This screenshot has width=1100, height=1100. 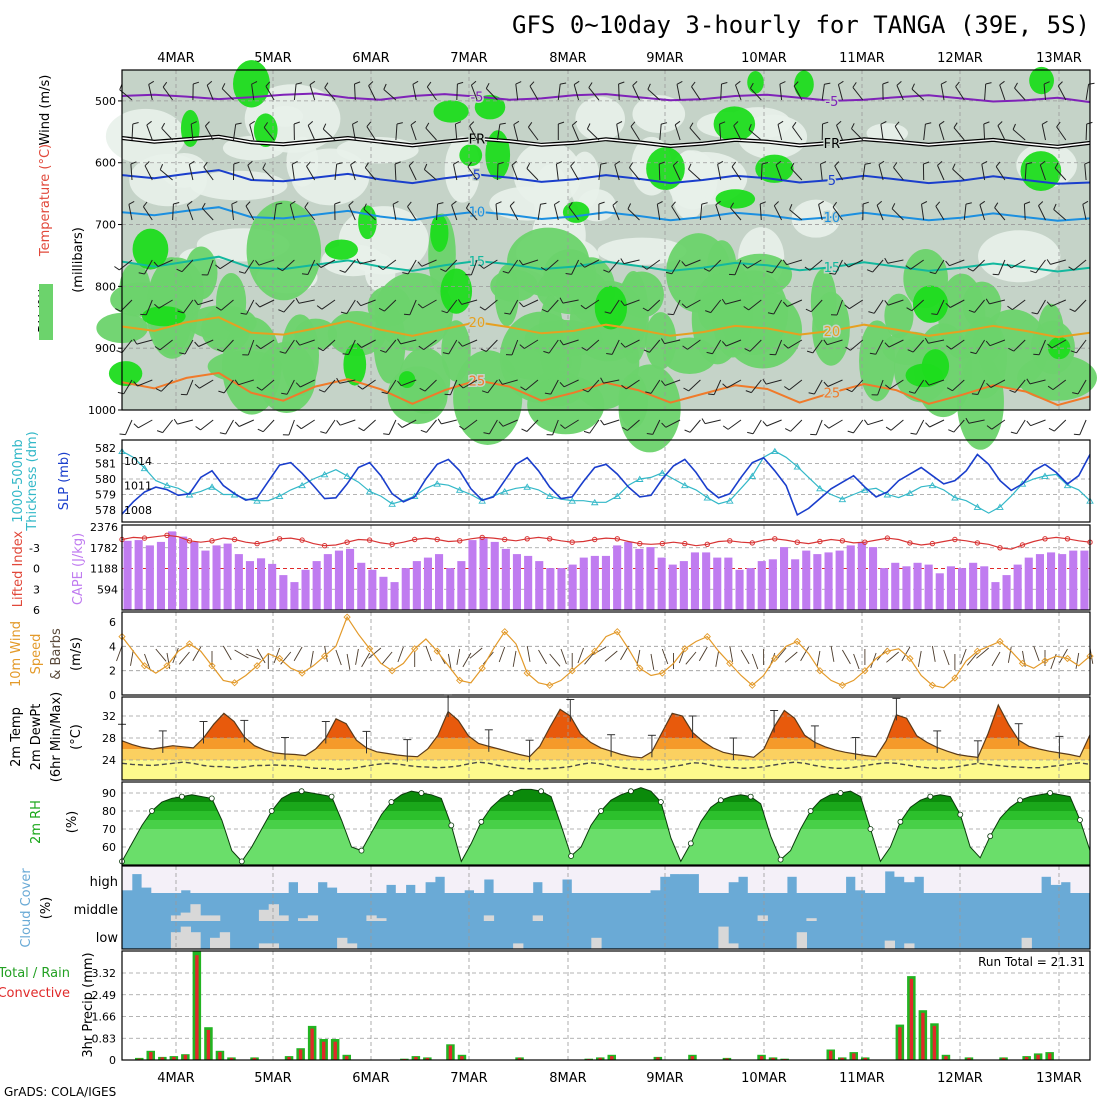 What do you see at coordinates (1059, 58) in the screenshot?
I see `top-date-label: 13MAR` at bounding box center [1059, 58].